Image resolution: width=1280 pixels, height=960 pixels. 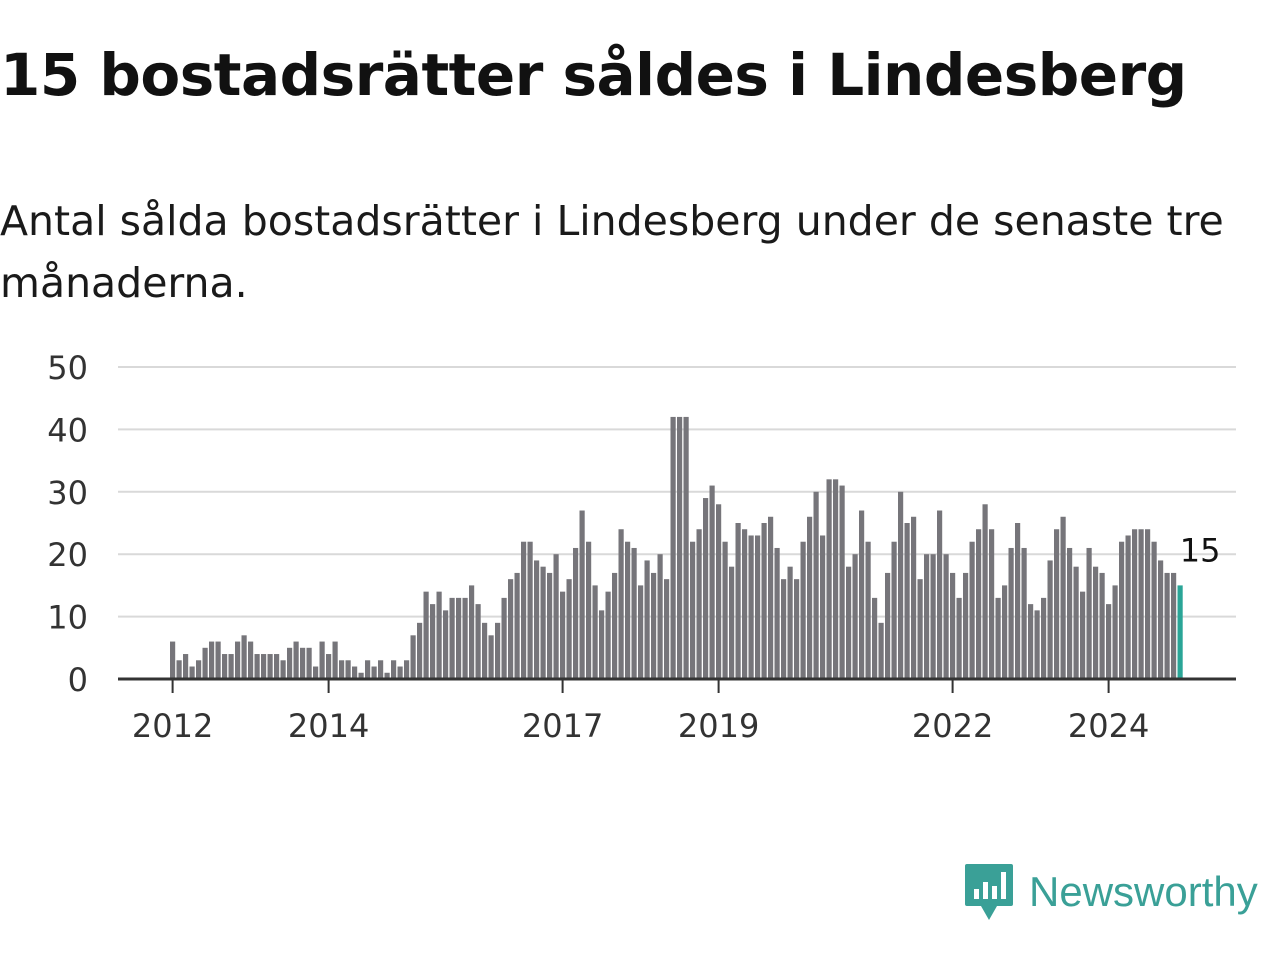 I want to click on x-tick-label: 2014, so click(x=328, y=726).